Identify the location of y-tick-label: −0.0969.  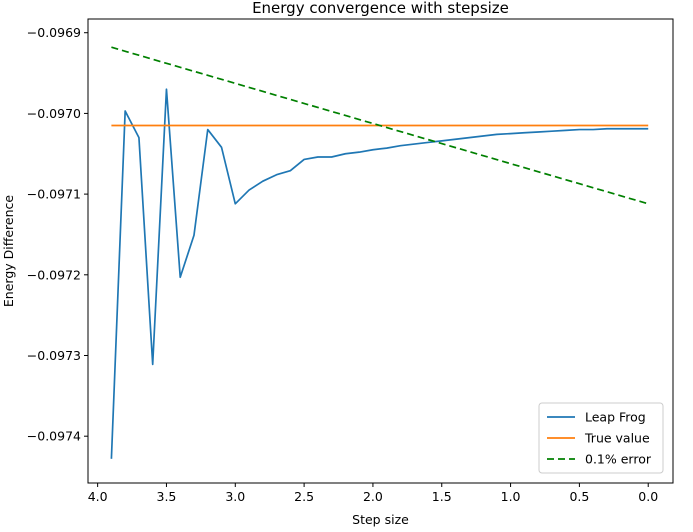
(54, 32).